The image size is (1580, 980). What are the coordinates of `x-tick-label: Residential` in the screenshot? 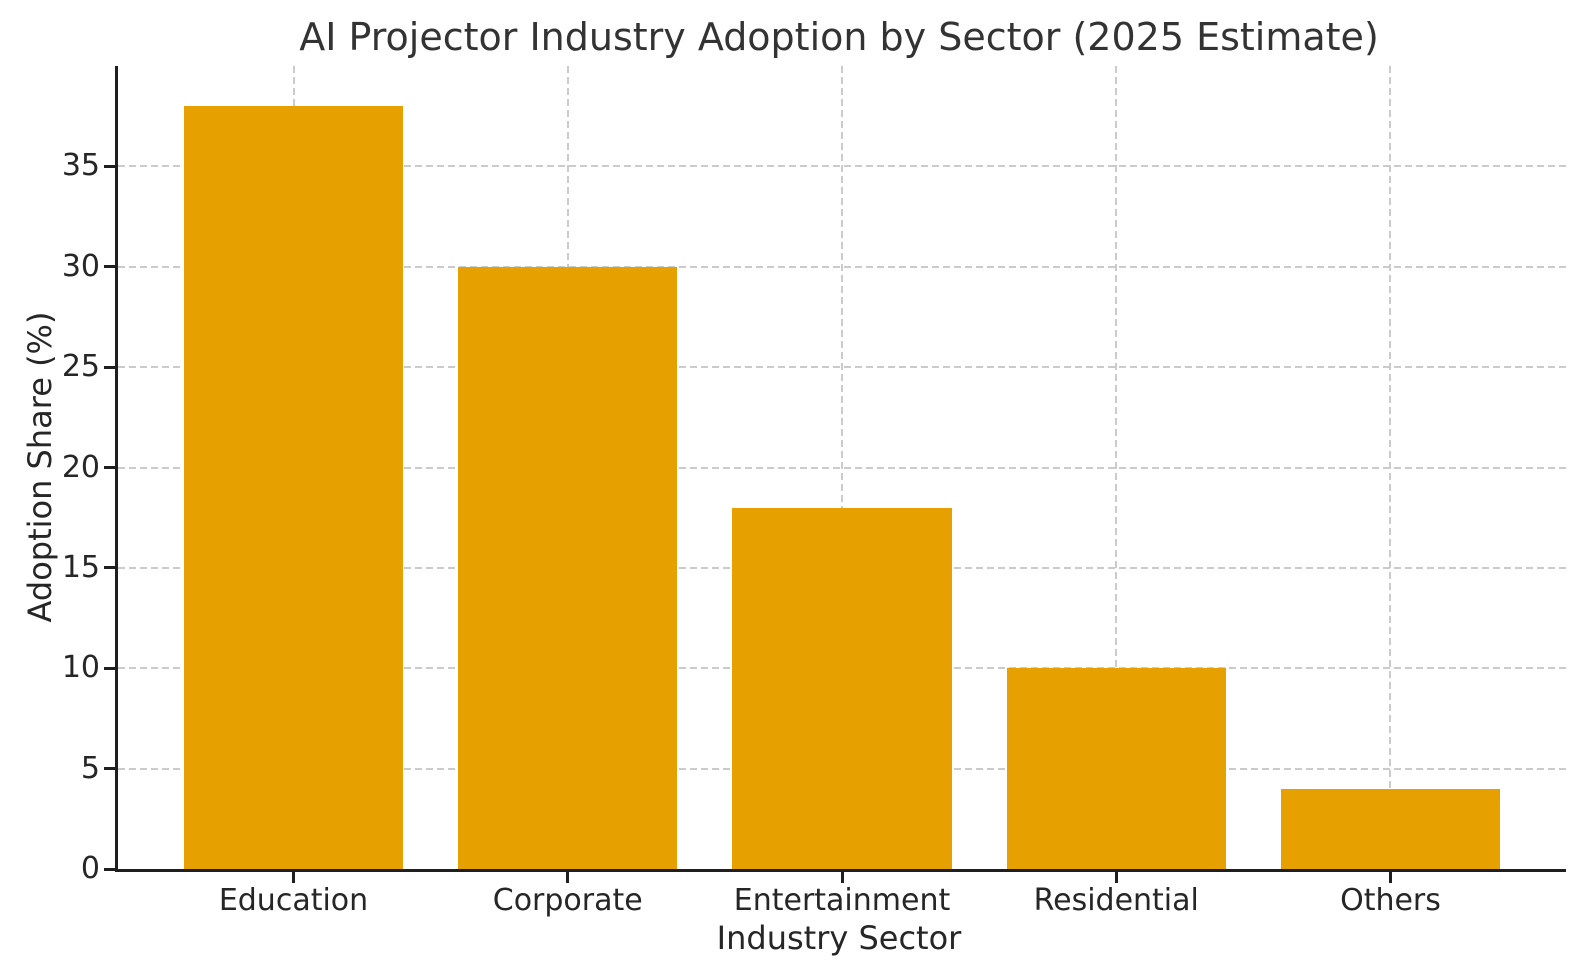 It's located at (1116, 900).